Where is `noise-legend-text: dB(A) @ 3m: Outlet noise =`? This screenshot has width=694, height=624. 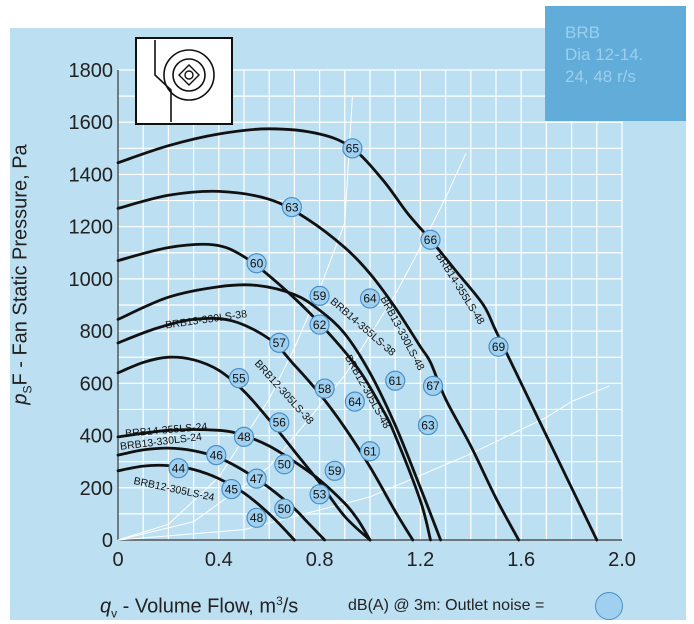
noise-legend-text: dB(A) @ 3m: Outlet noise = is located at coordinates (446, 605).